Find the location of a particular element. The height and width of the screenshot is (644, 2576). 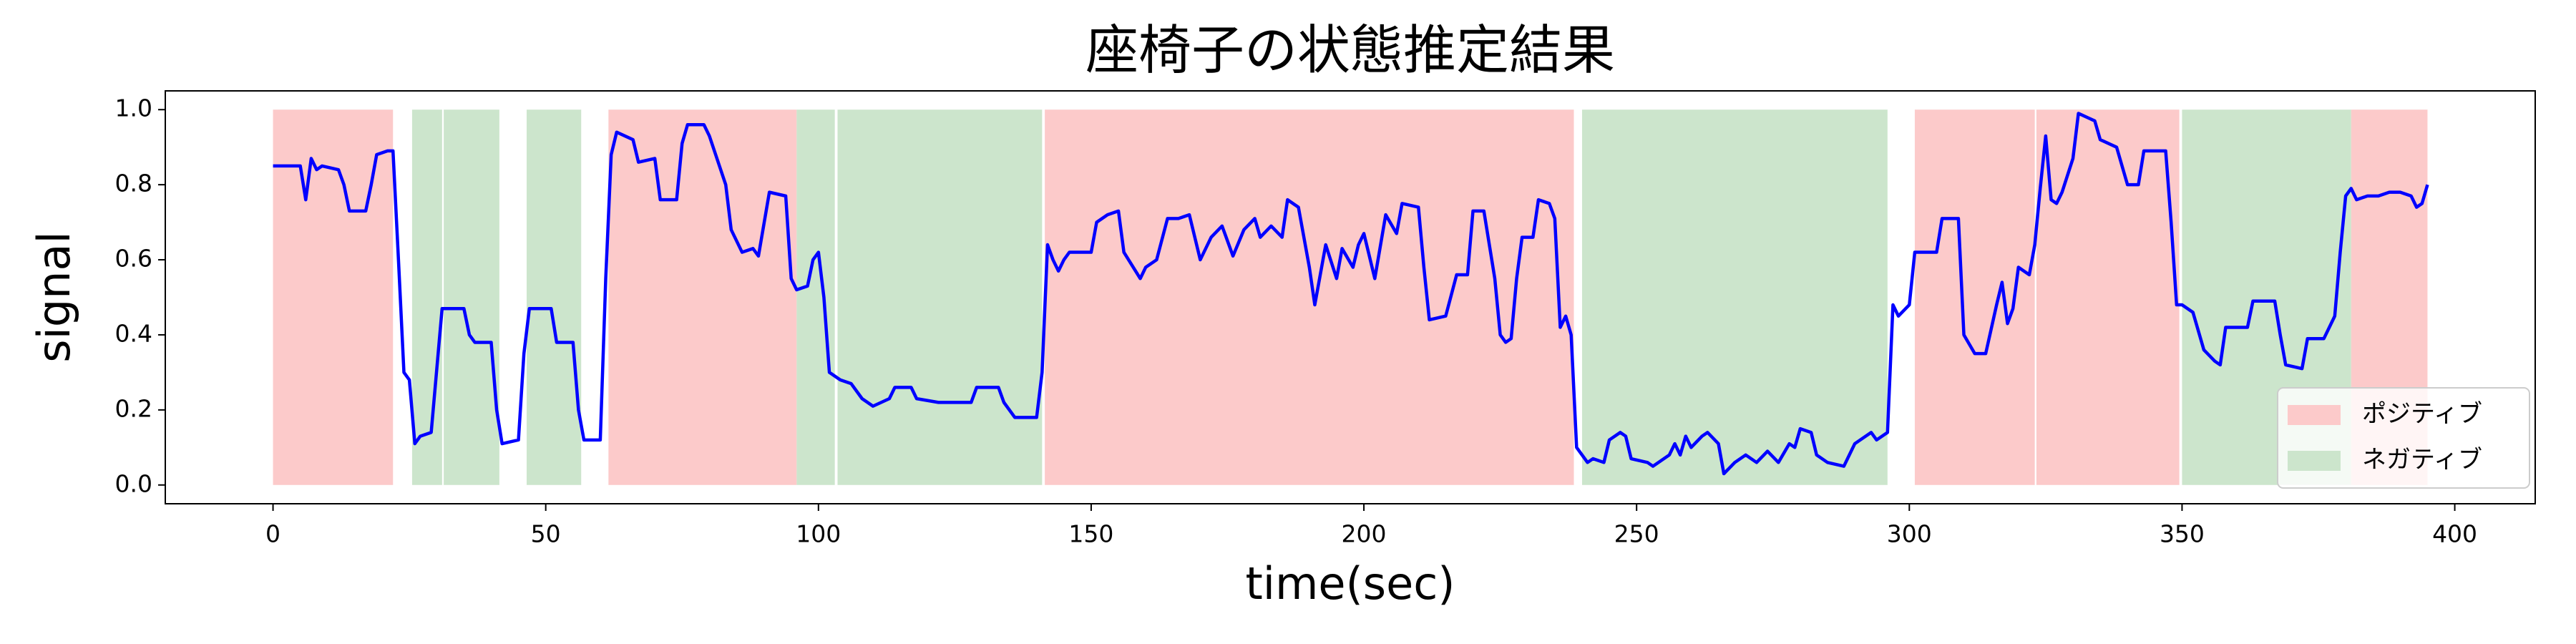

x-tick-label: 350 is located at coordinates (2182, 534).